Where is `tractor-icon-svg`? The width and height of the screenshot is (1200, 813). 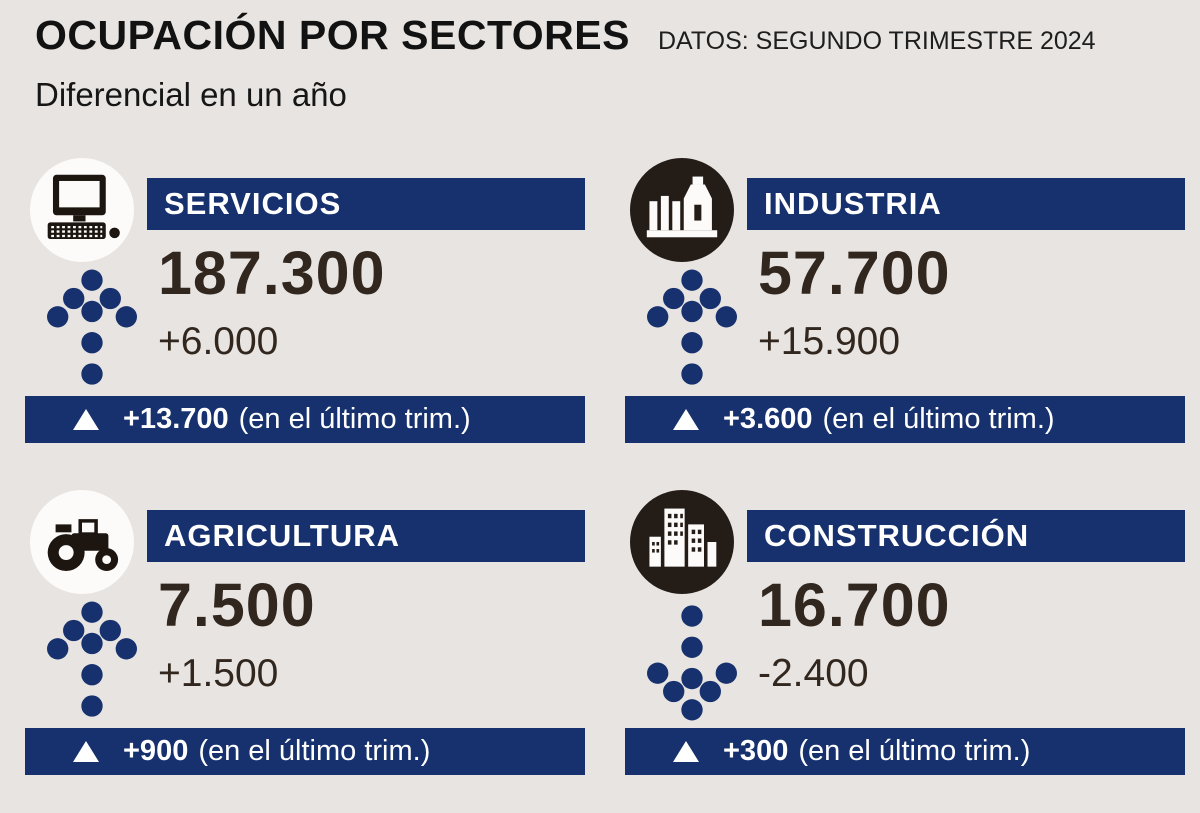
tractor-icon-svg is located at coordinates (83, 545).